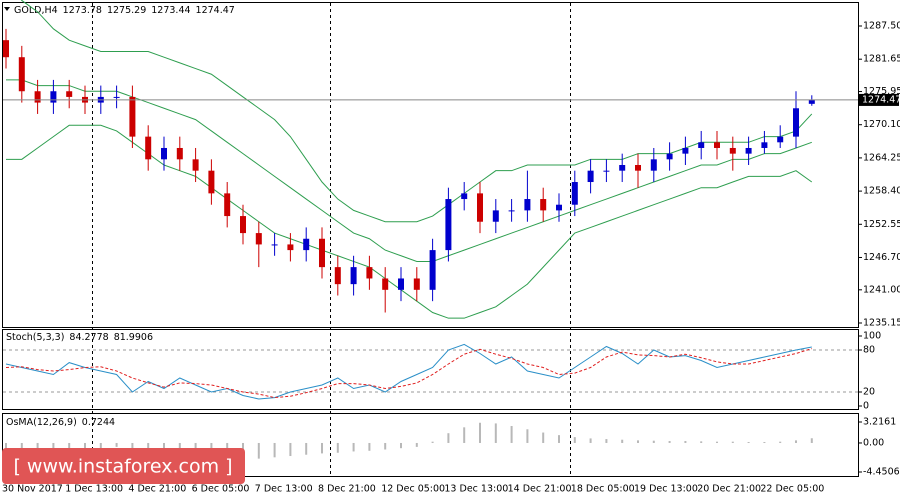 This screenshot has width=900, height=500. I want to click on y-tick-label: 80, so click(869, 350).